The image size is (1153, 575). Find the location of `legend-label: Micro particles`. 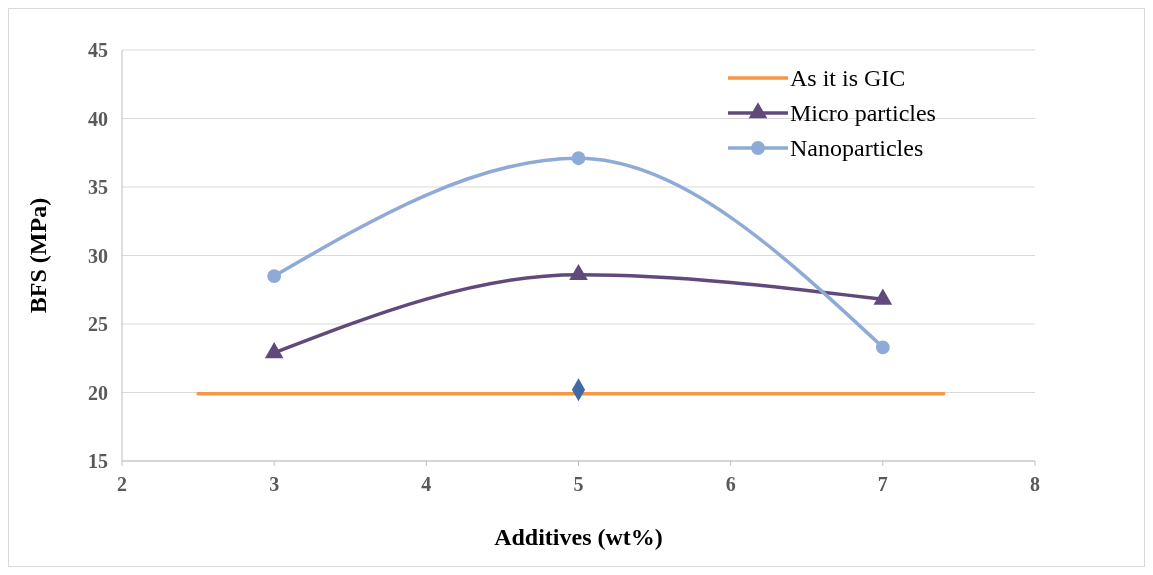

legend-label: Micro particles is located at coordinates (863, 113).